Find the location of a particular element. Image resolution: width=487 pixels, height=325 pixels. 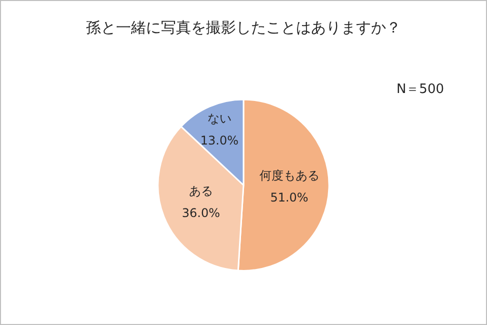

text: N＝500 is located at coordinates (420, 89).